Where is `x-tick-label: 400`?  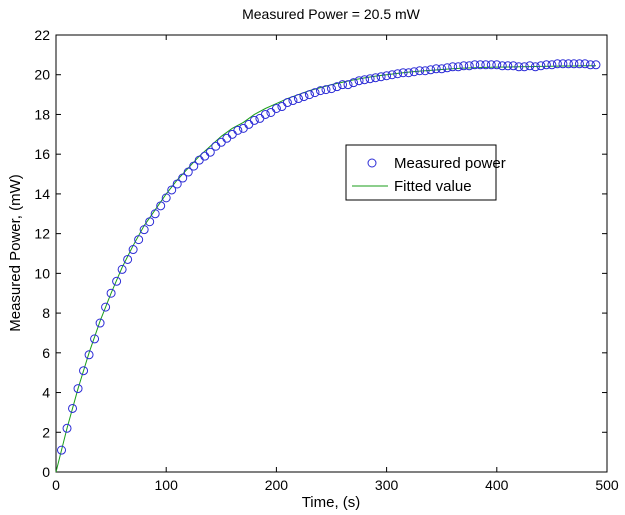 x-tick-label: 400 is located at coordinates (497, 485).